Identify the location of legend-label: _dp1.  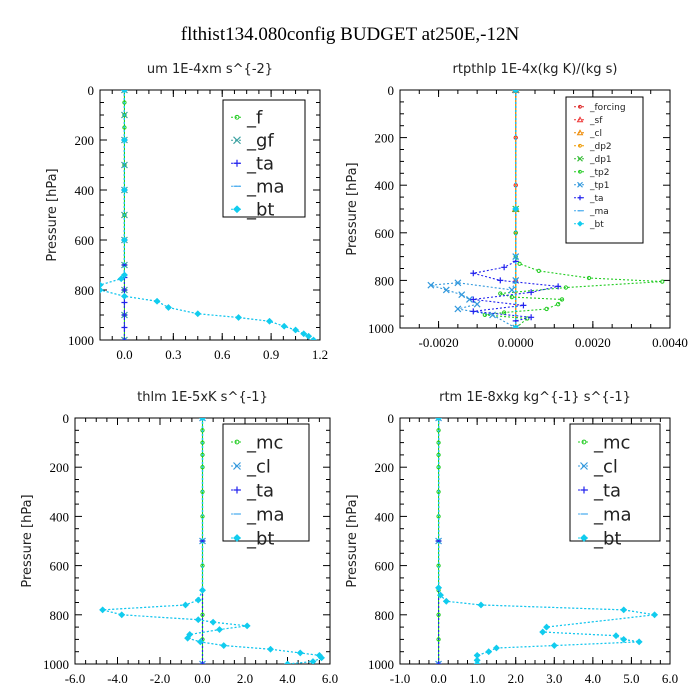
(600, 160).